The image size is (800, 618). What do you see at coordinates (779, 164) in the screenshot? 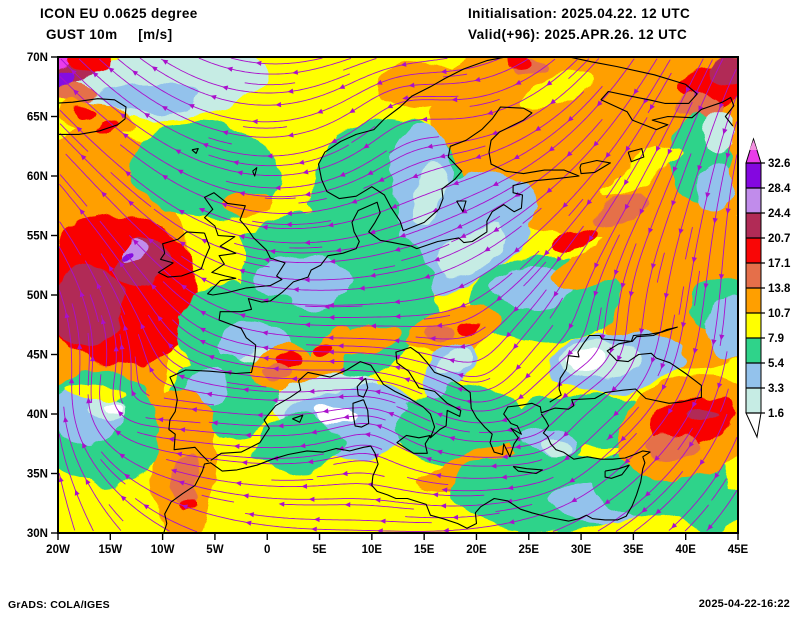
I see `colorbar-tick-label: 32.6` at bounding box center [779, 164].